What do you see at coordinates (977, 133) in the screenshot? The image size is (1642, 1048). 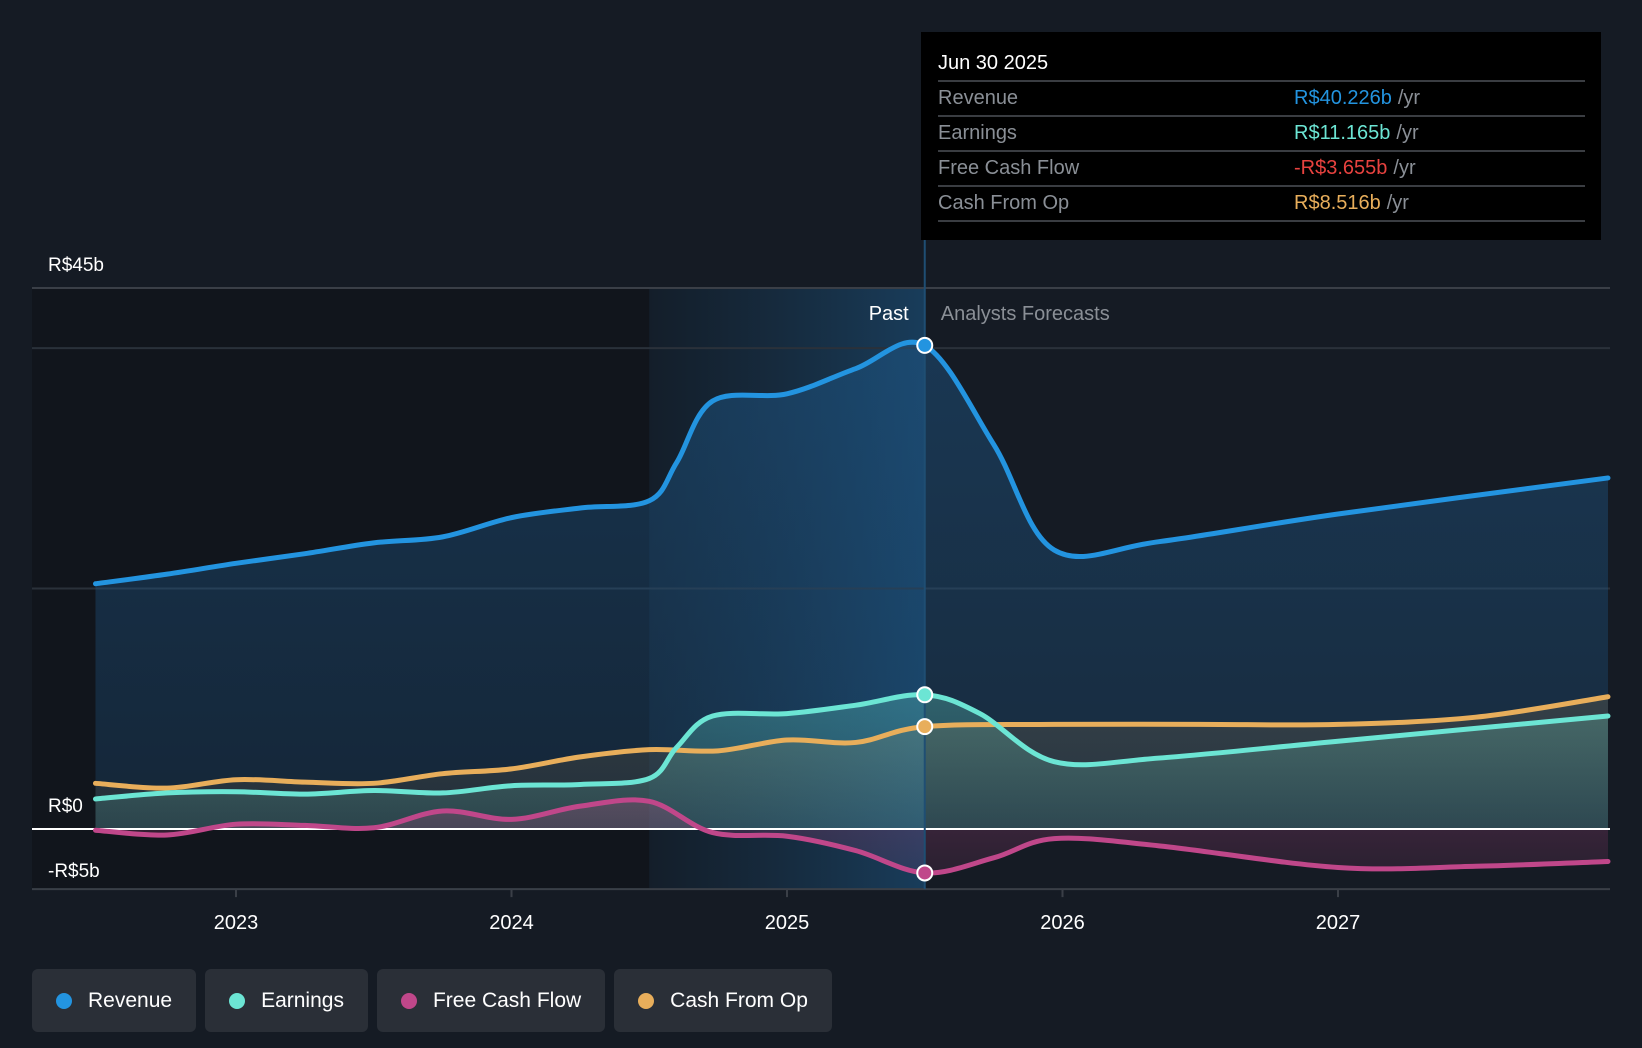 I see `tooltip-label: Earnings` at bounding box center [977, 133].